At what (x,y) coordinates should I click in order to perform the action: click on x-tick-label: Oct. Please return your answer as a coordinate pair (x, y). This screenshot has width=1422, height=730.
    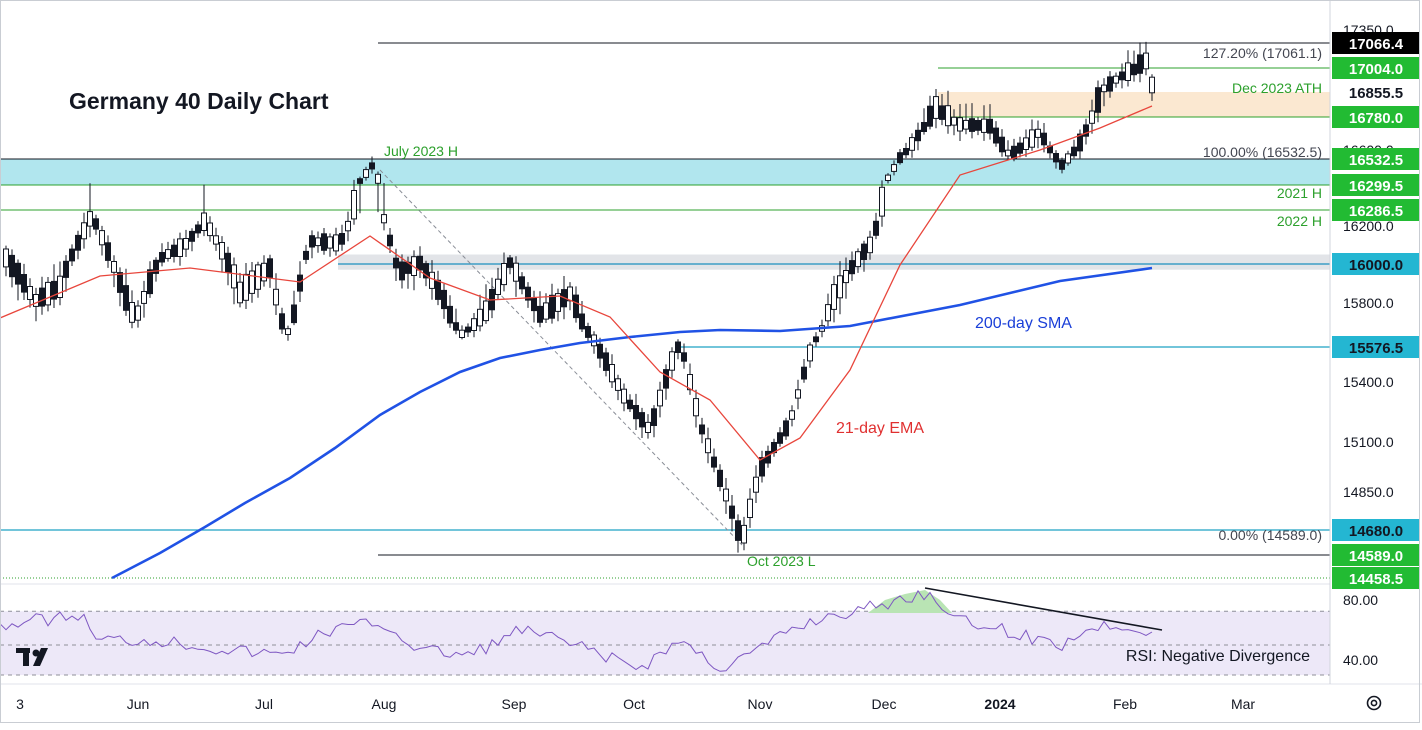
    Looking at the image, I should click on (634, 704).